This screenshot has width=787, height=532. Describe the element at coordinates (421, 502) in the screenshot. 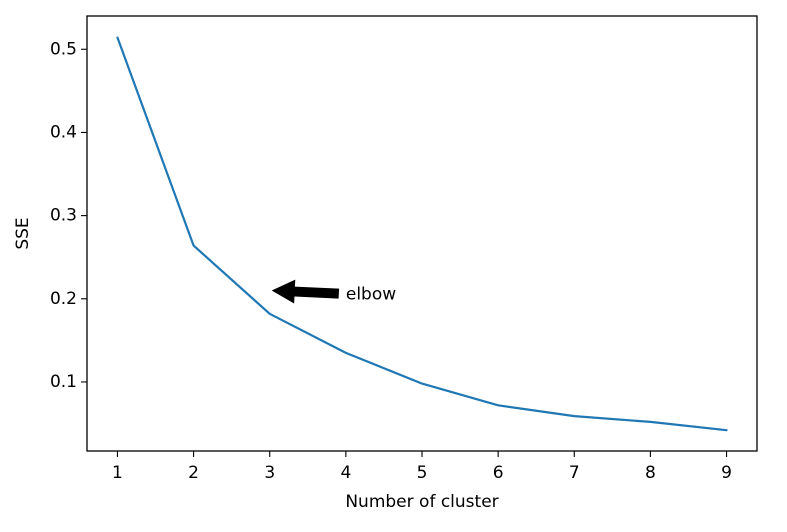

I see `x-axis-label: Number of cluster` at that location.